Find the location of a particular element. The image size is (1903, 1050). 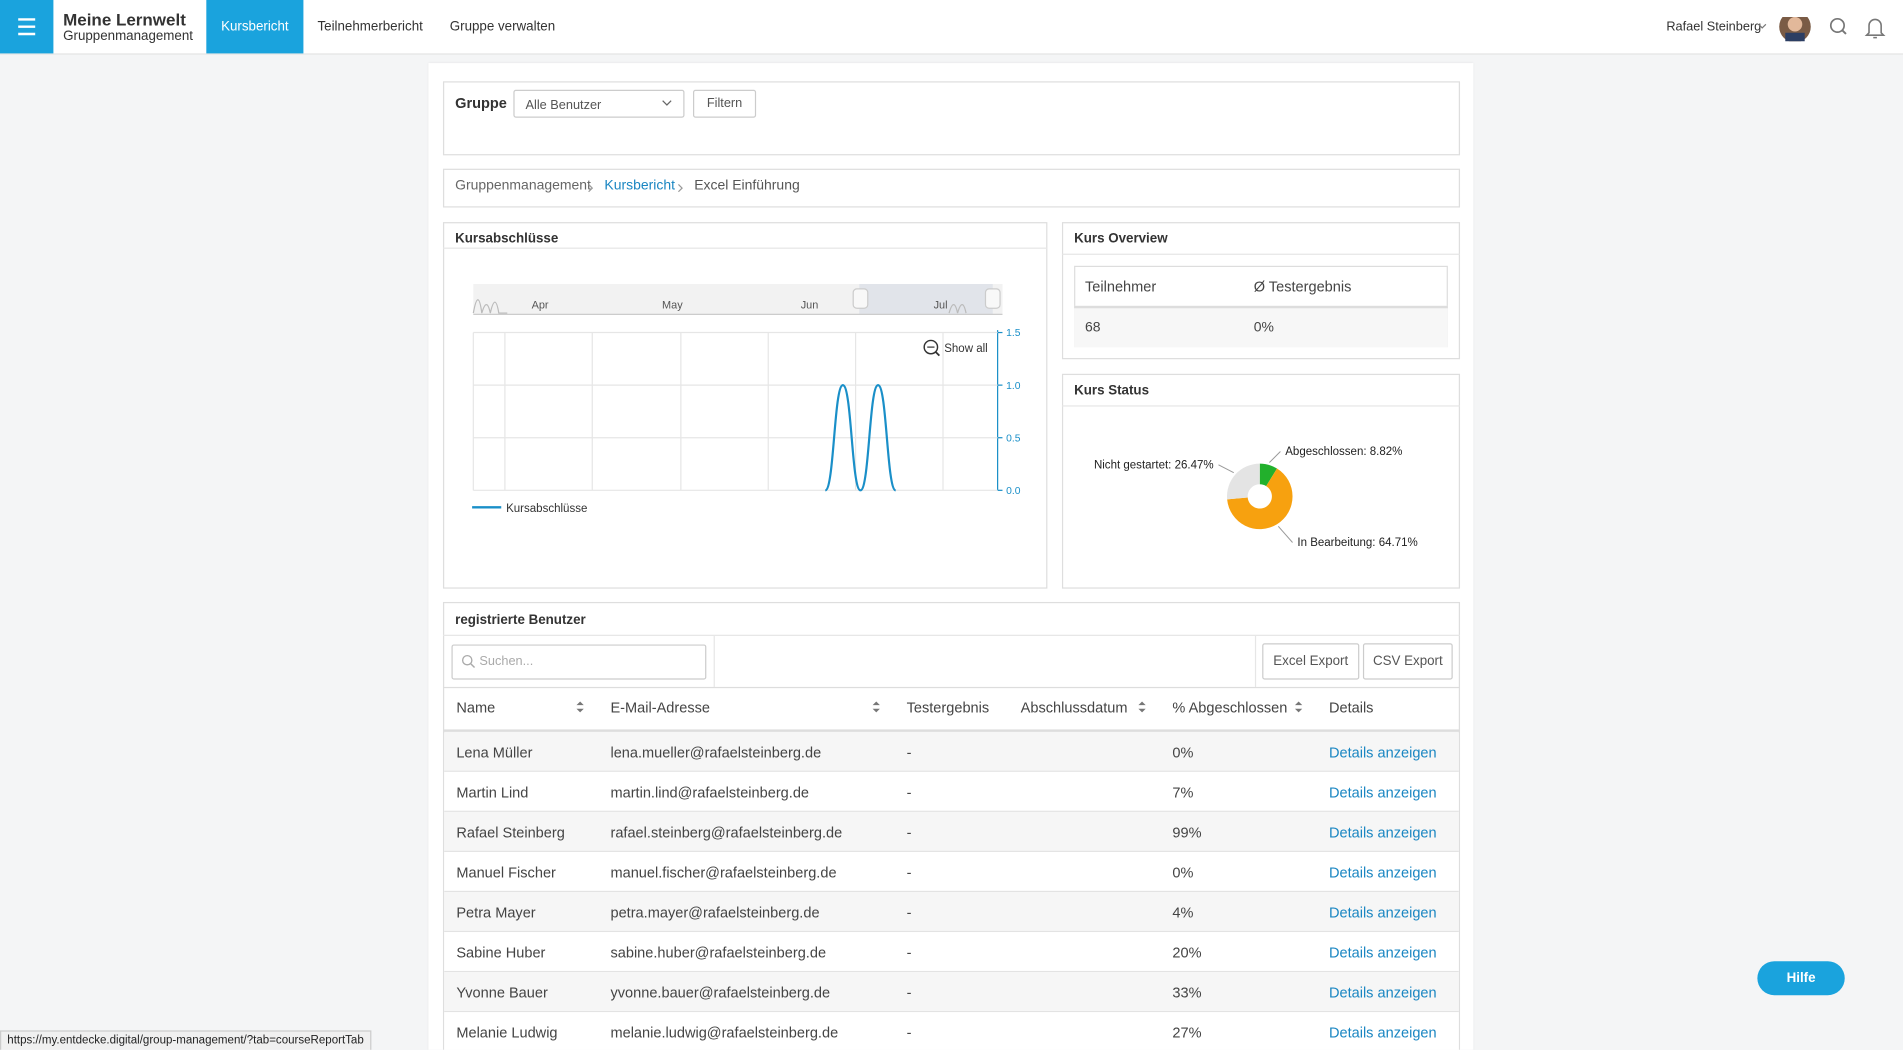

column-header: E-Mail-Adresse is located at coordinates (660, 708).